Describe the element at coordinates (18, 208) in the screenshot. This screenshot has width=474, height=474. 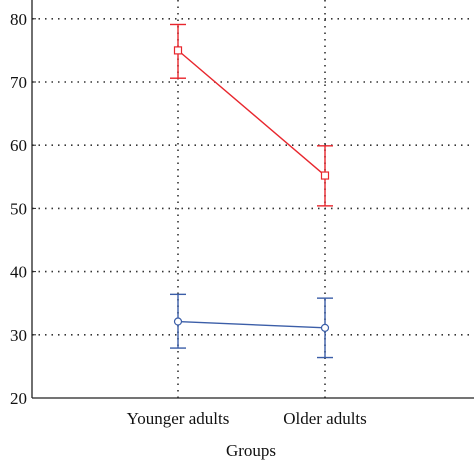
I see `y-tick-label: 50` at that location.